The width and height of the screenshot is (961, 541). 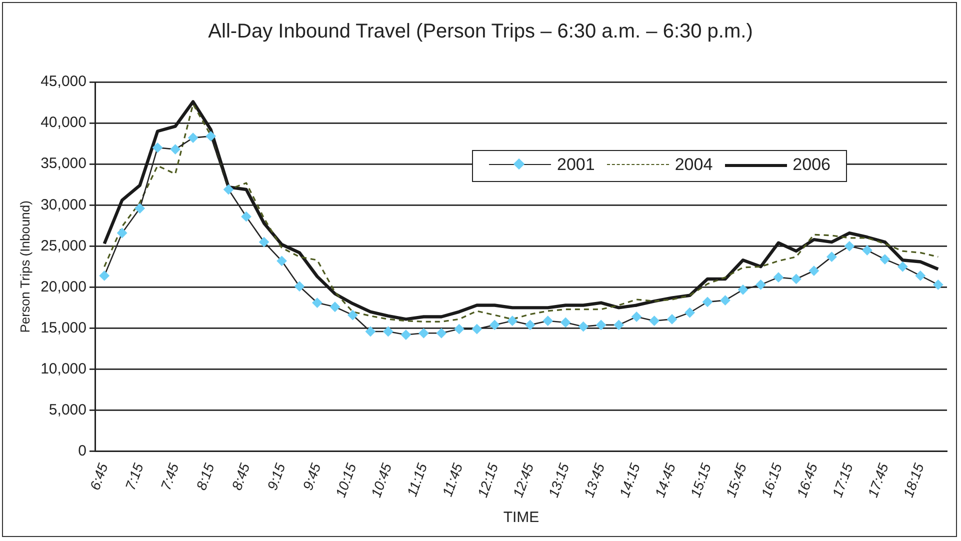 What do you see at coordinates (736, 480) in the screenshot?
I see `x-tick-label: 15:45` at bounding box center [736, 480].